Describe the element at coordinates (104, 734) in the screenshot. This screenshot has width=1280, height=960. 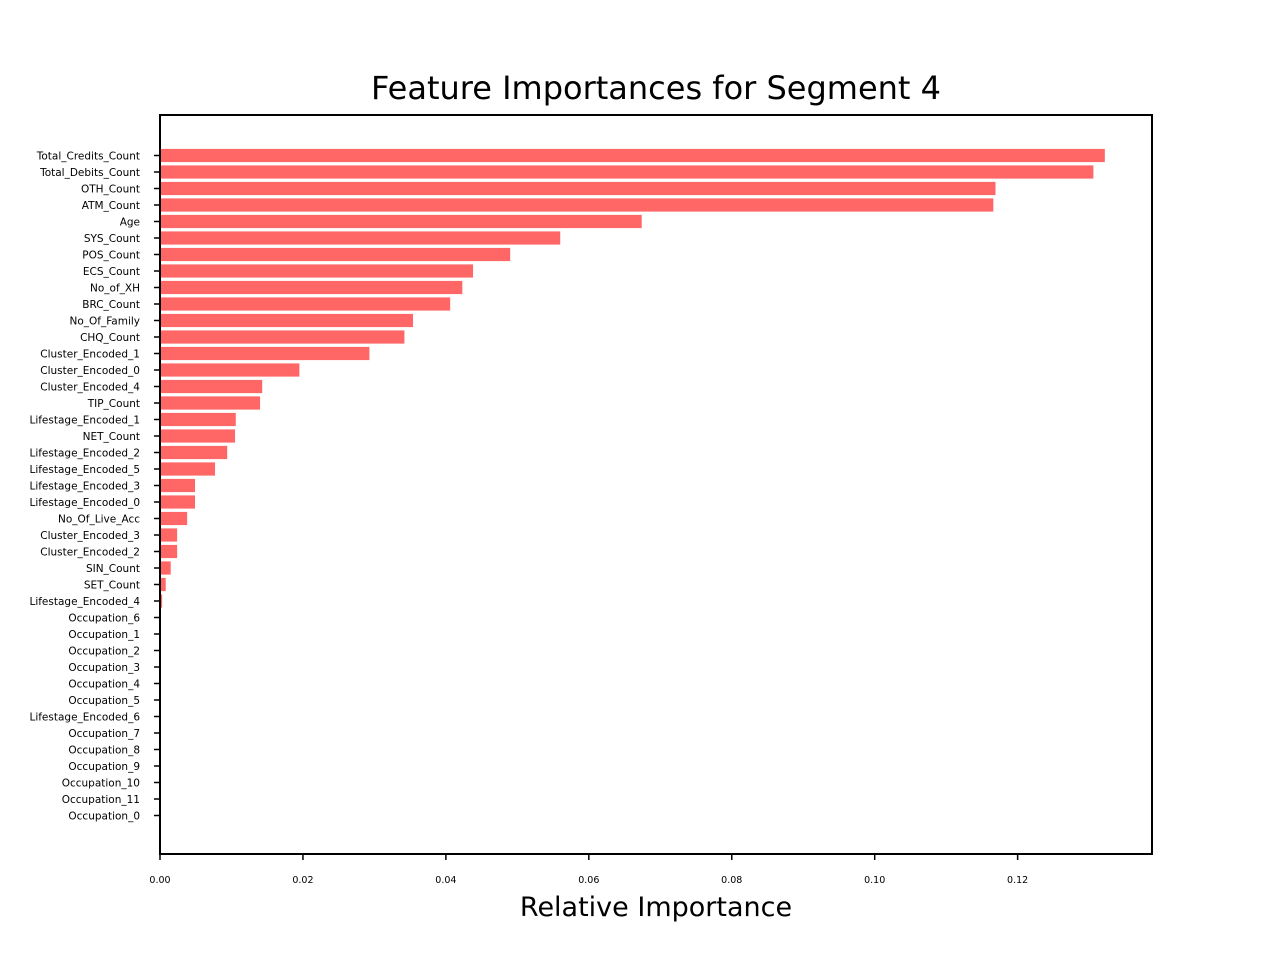
I see `y-tick-label: Occupation_7` at that location.